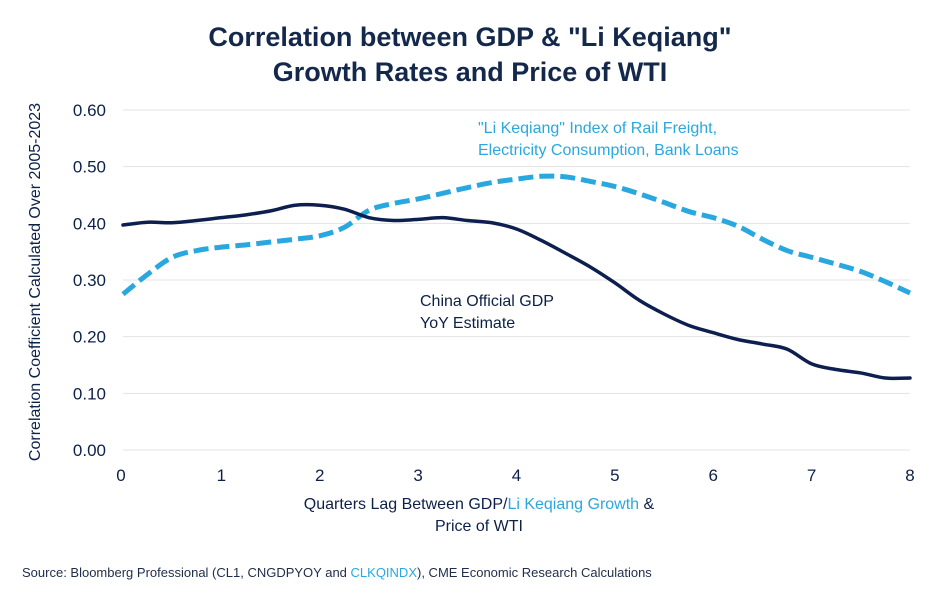  What do you see at coordinates (89, 450) in the screenshot?
I see `y-tick-label: 0.00` at bounding box center [89, 450].